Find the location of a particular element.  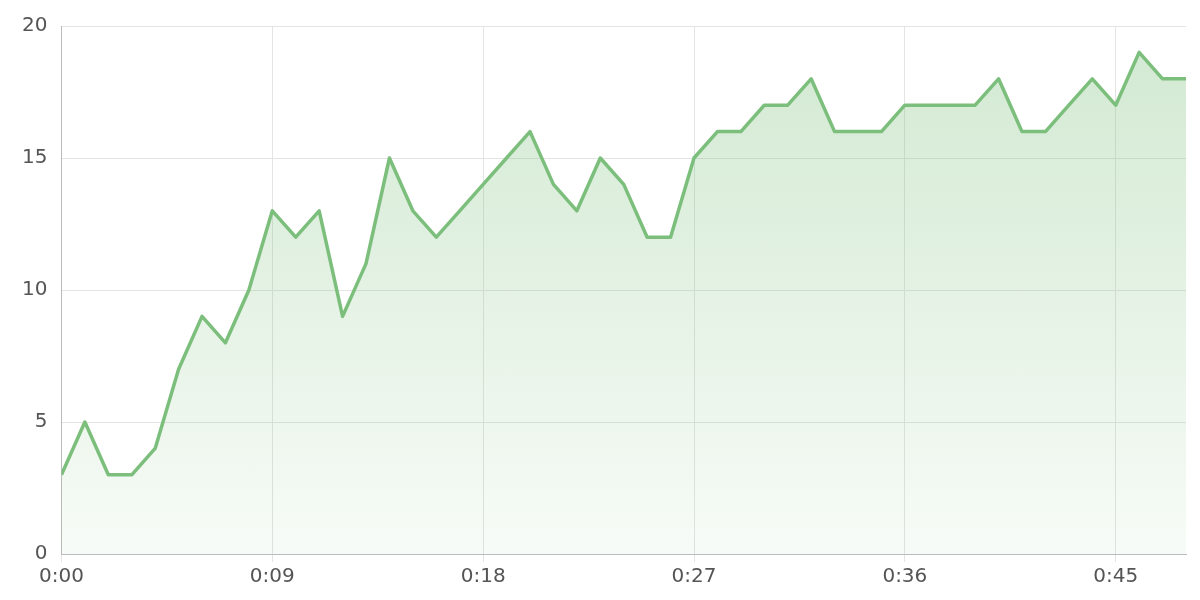

x-tick-label: 0:27 is located at coordinates (694, 575).